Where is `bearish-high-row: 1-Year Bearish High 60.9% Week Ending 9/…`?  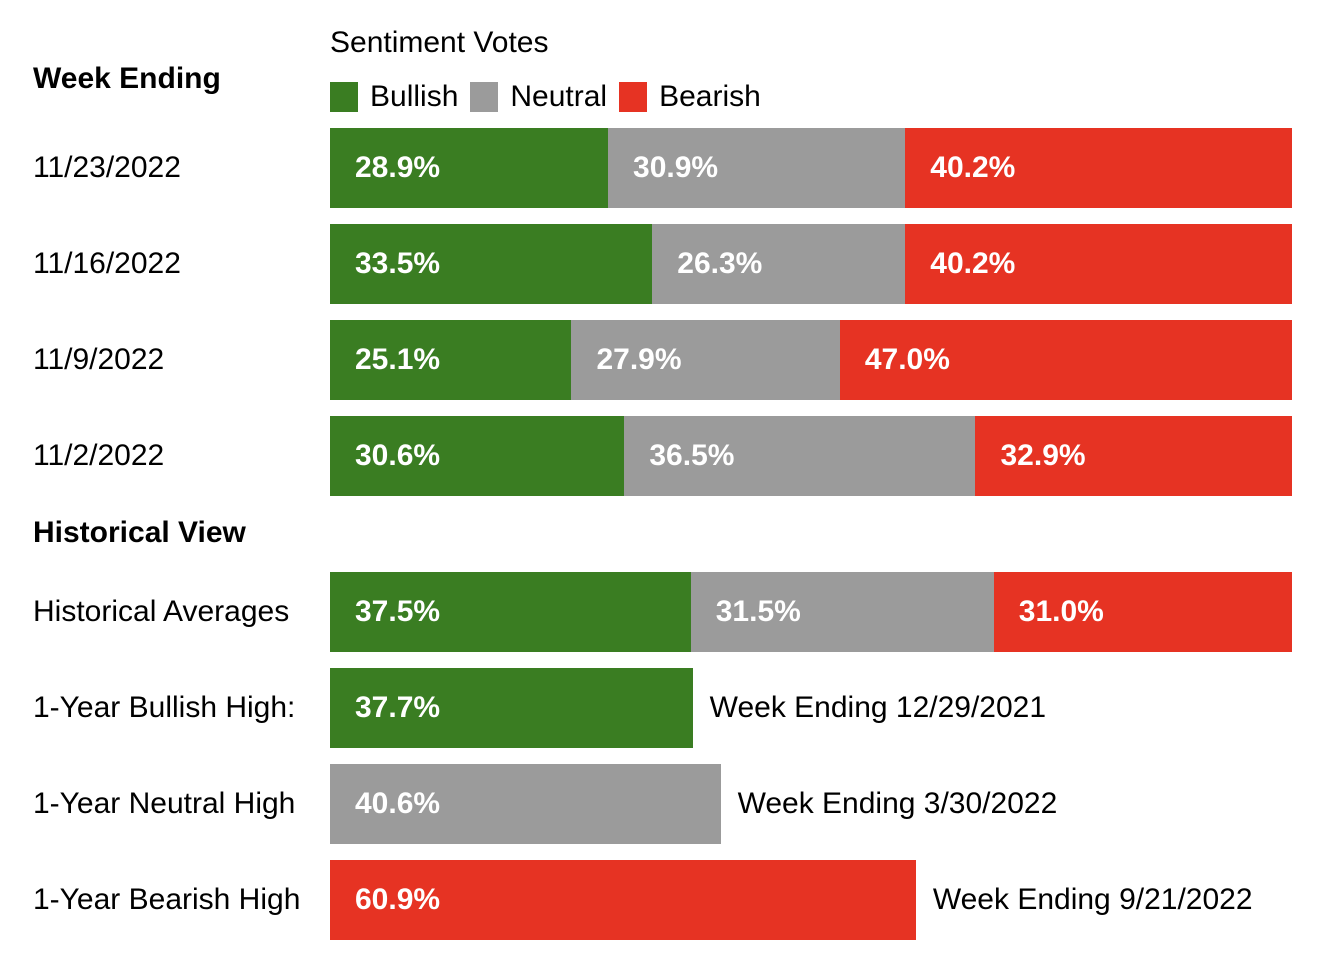
bearish-high-row: 1-Year Bearish High 60.9% Week Ending 9/… is located at coordinates (681, 900).